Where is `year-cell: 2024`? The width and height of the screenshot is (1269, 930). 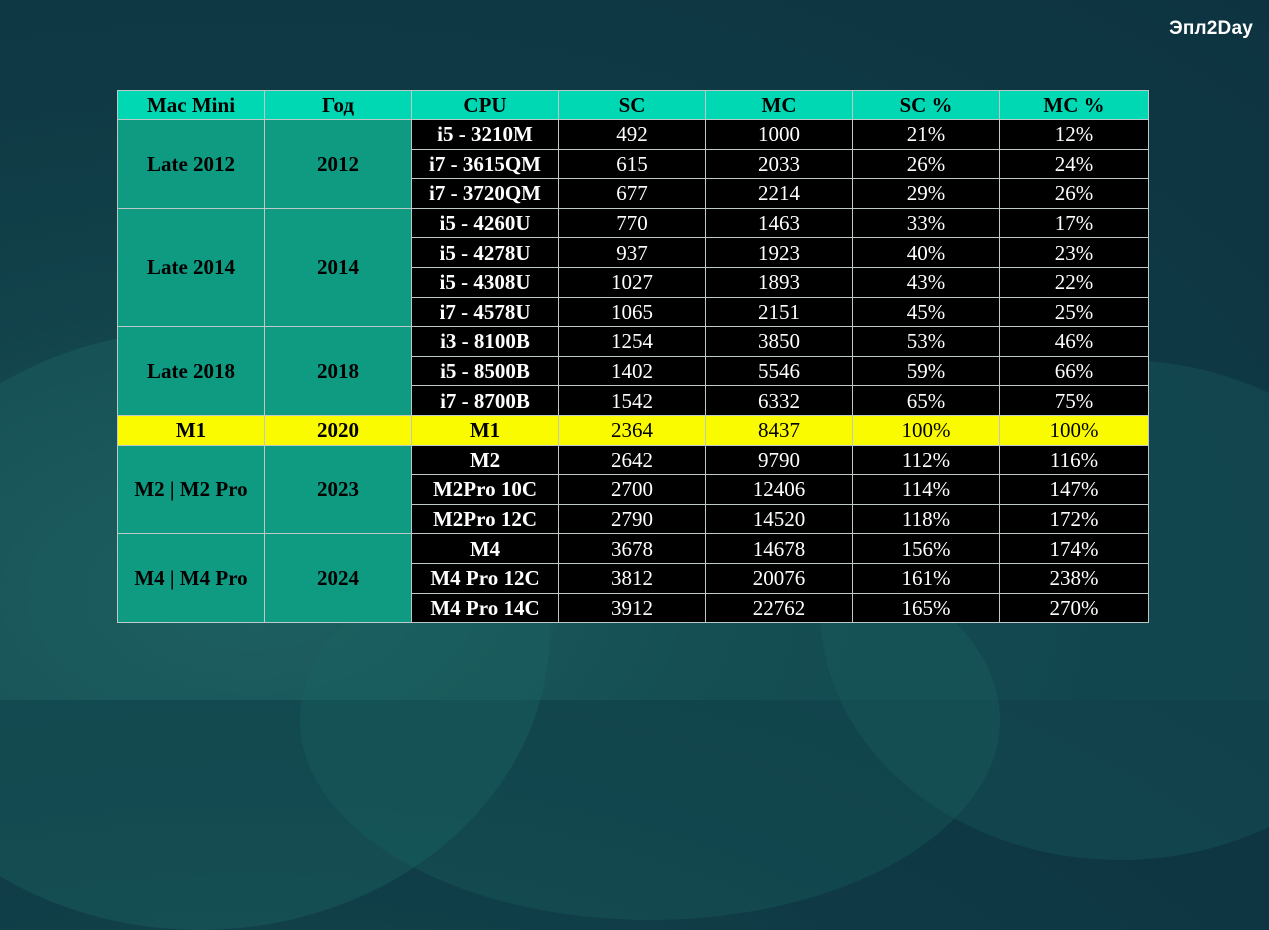 year-cell: 2024 is located at coordinates (338, 578).